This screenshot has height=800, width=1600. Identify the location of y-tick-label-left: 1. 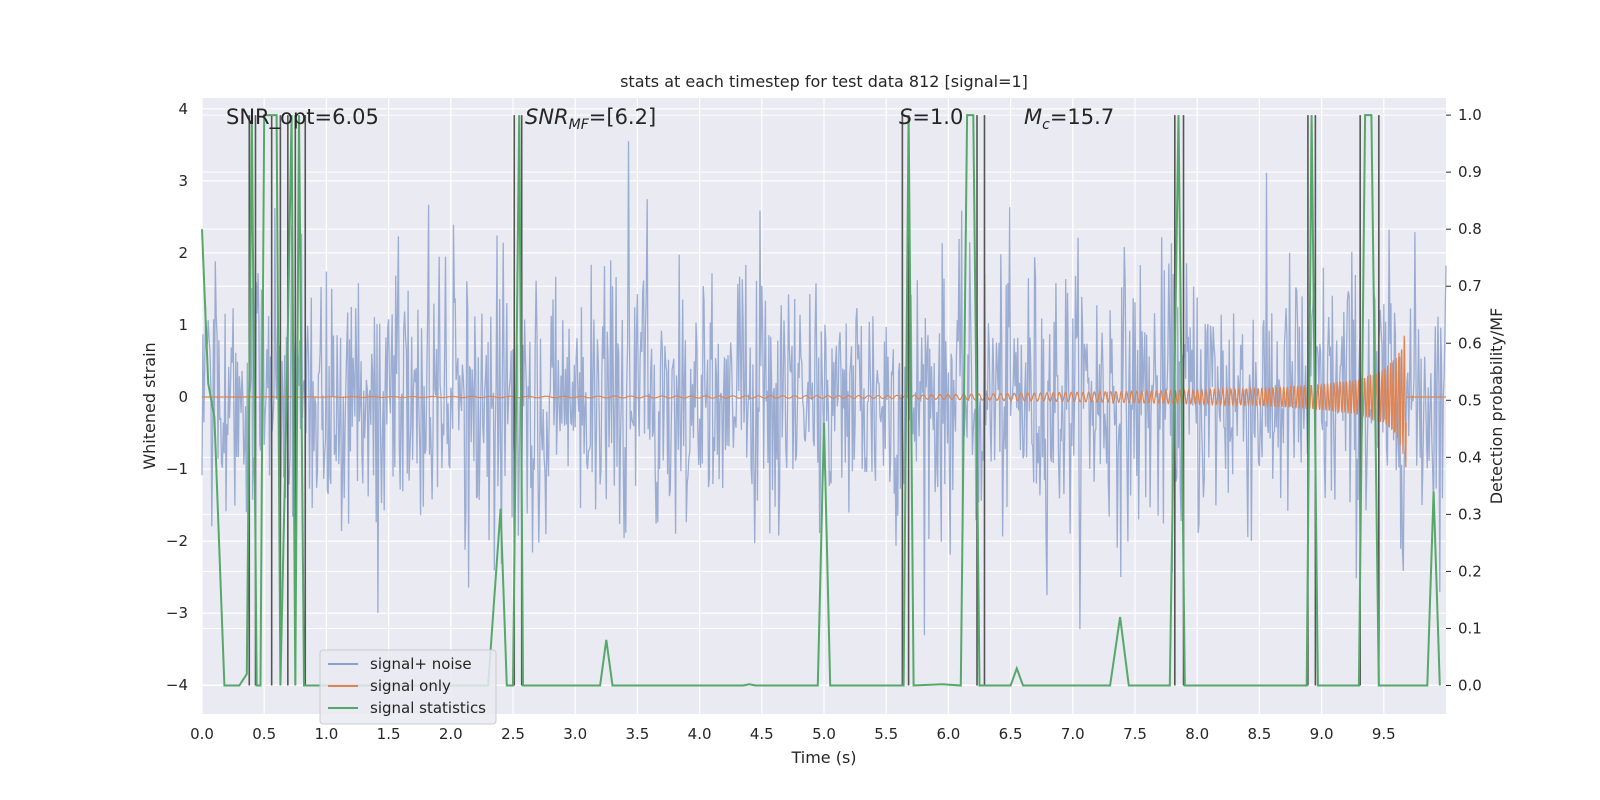
(183, 325).